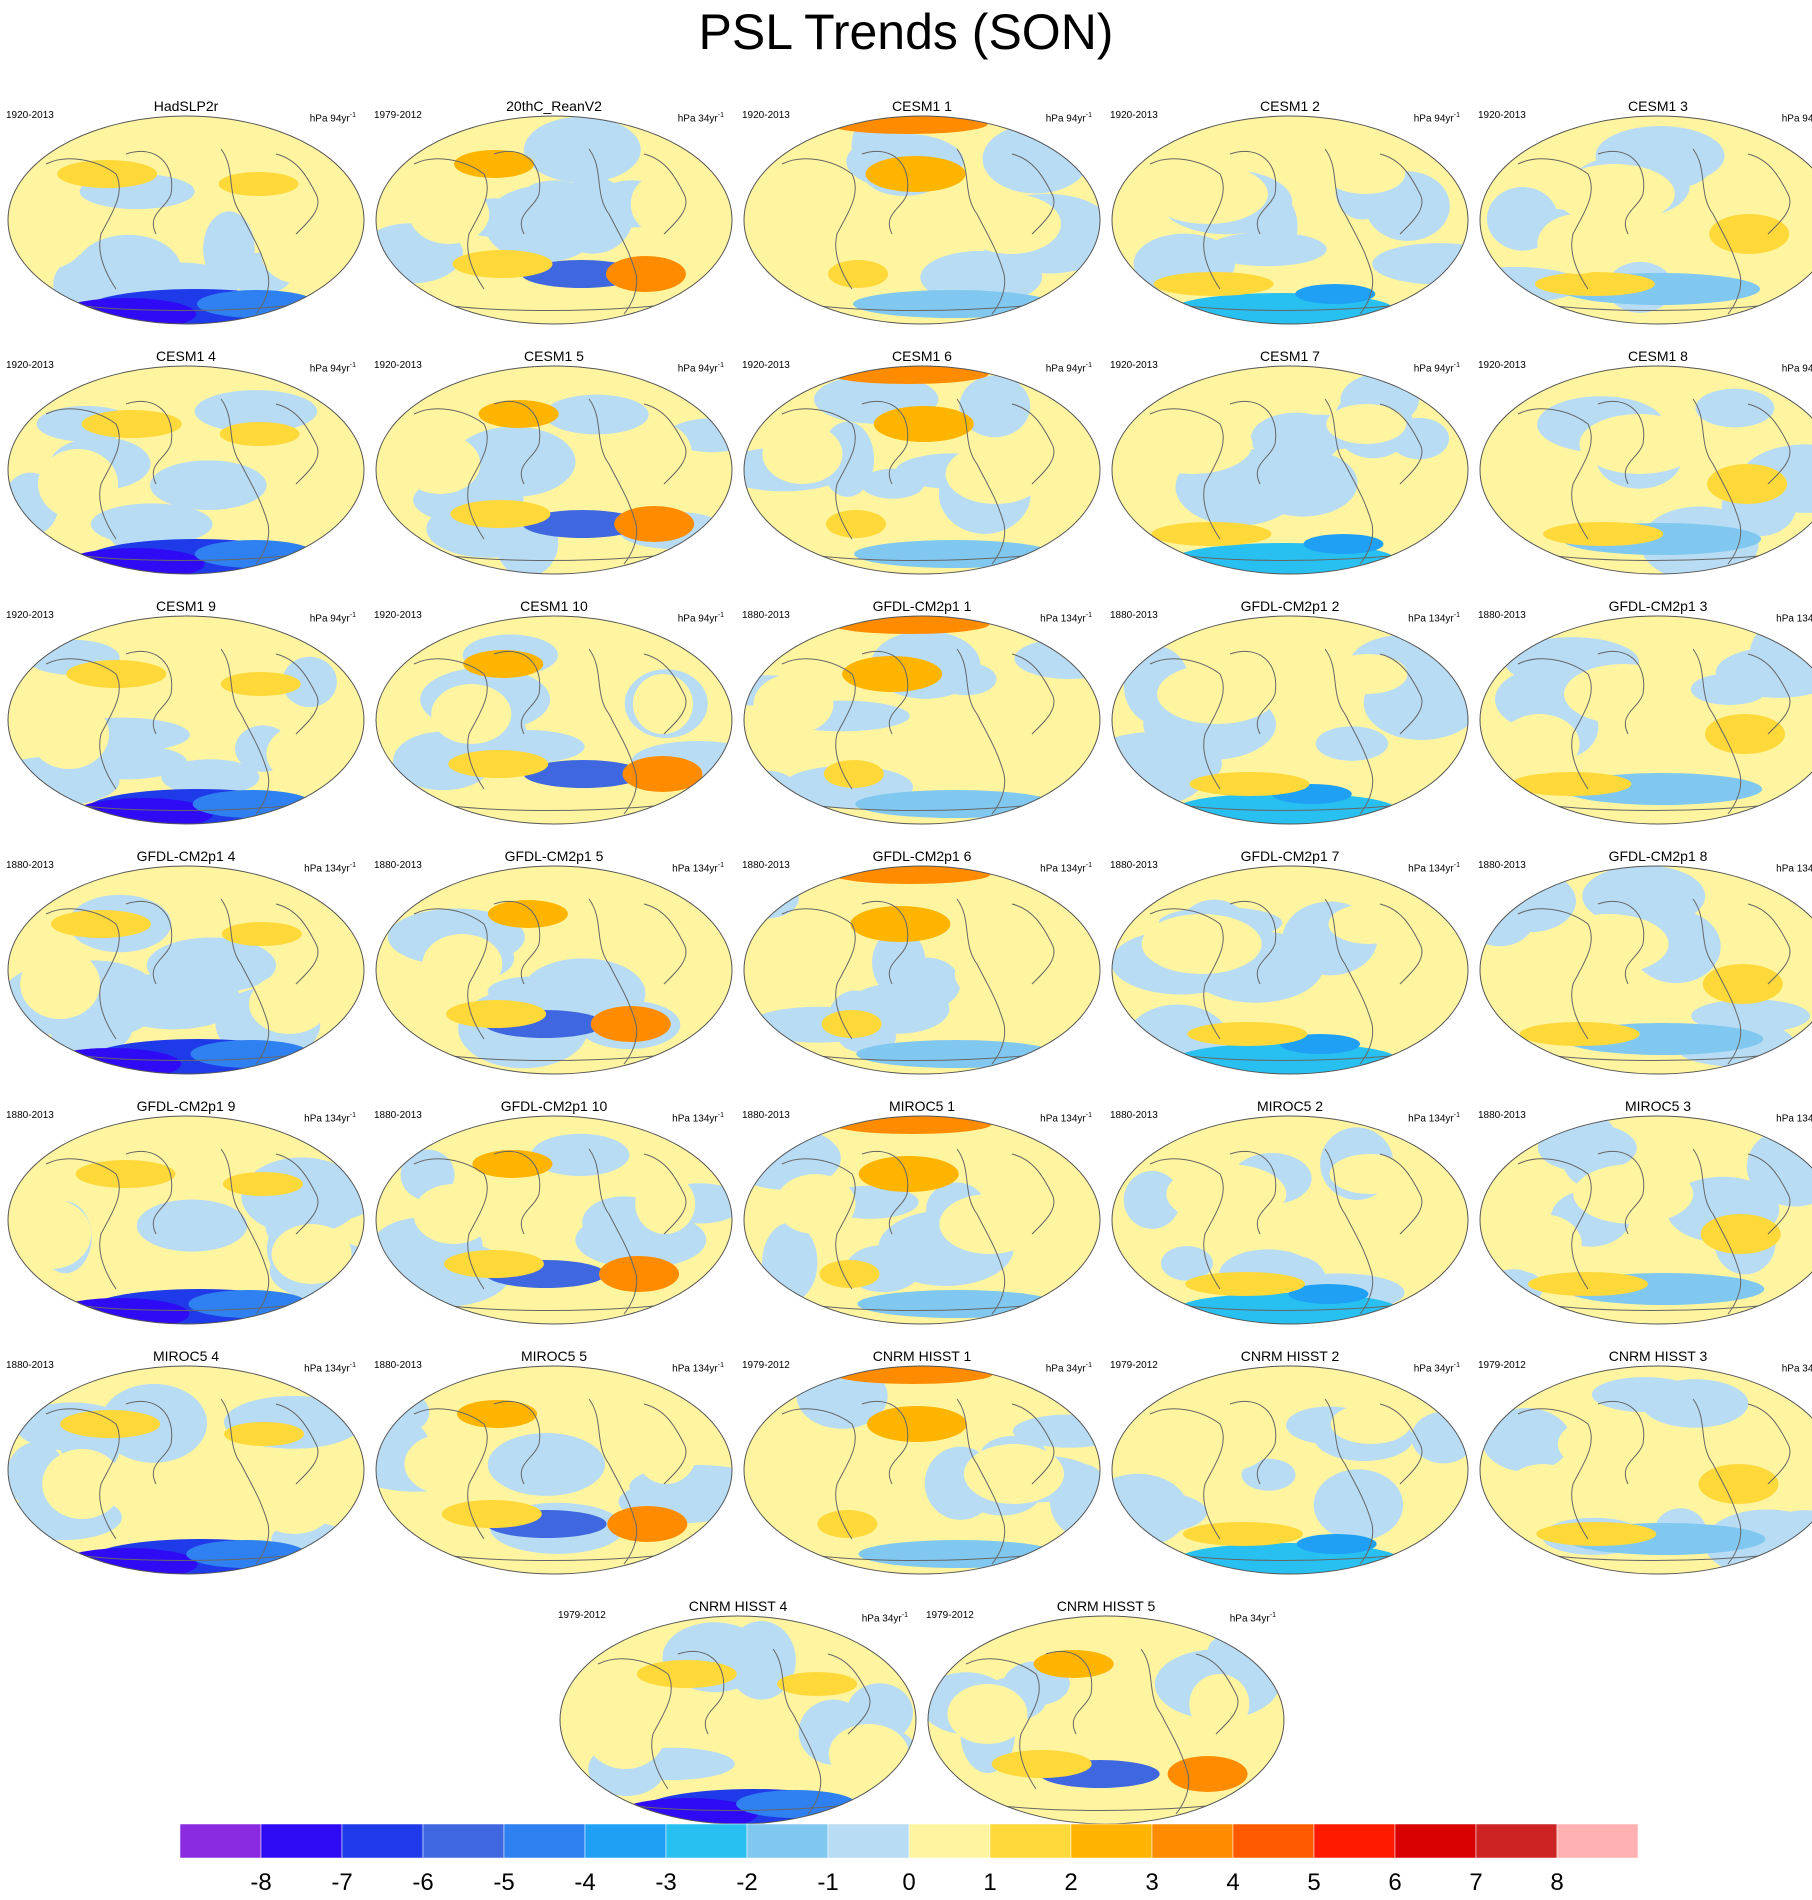  I want to click on map-panel: 20thC_ReanV2 1979-2012 hPa 34yr-1, so click(554, 212).